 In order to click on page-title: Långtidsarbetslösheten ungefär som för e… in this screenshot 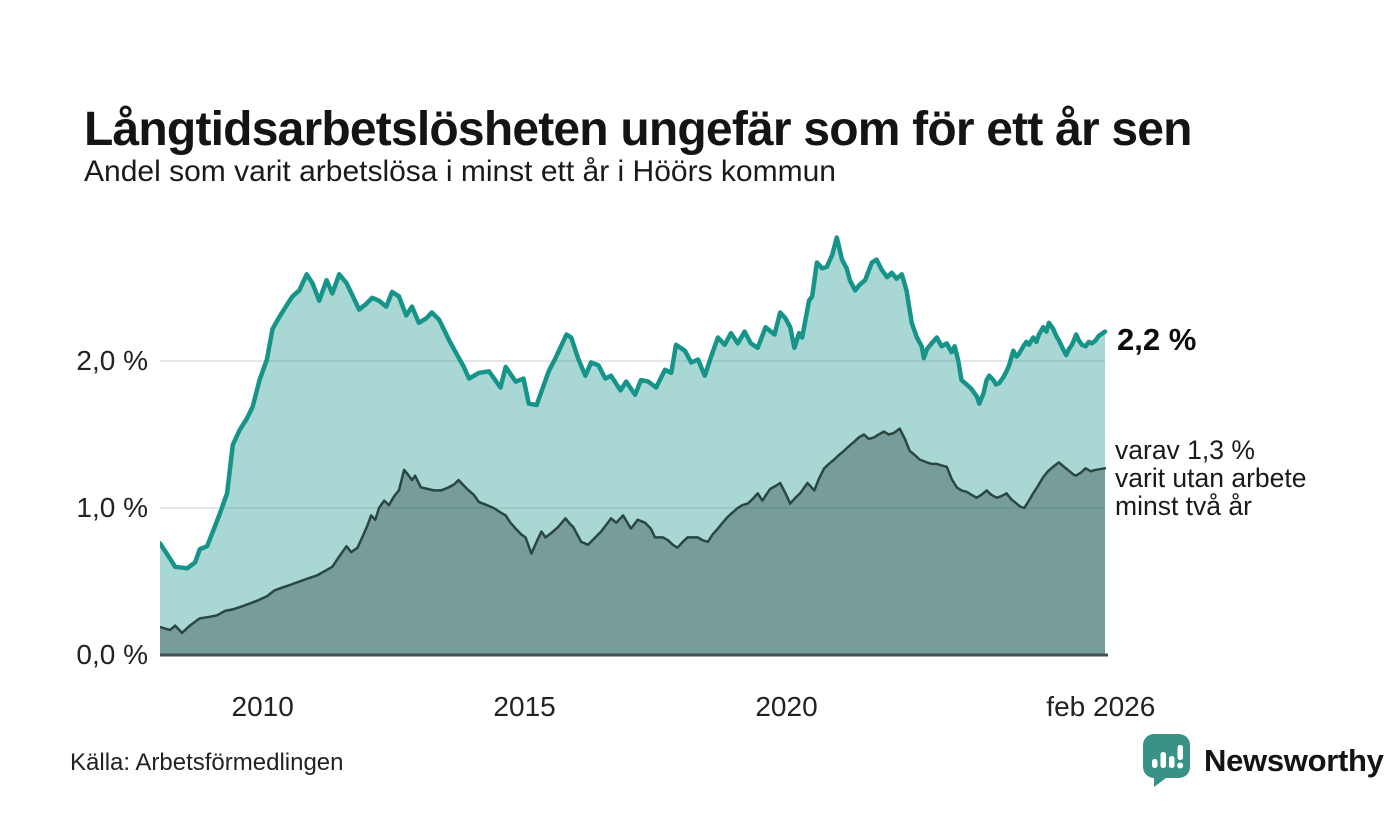, I will do `click(638, 130)`.